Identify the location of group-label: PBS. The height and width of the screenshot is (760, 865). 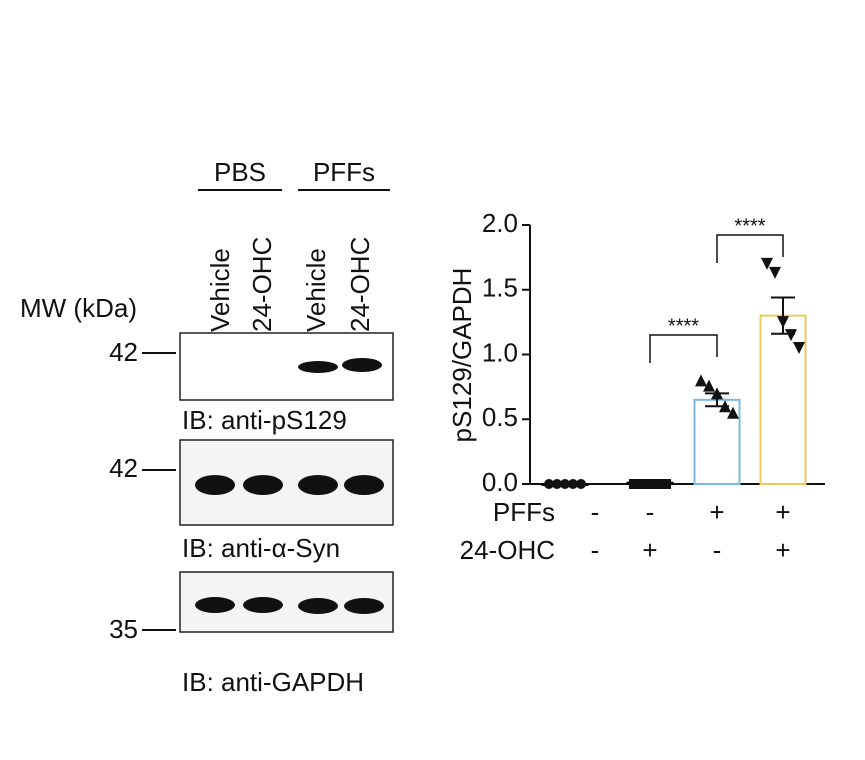
(240, 172).